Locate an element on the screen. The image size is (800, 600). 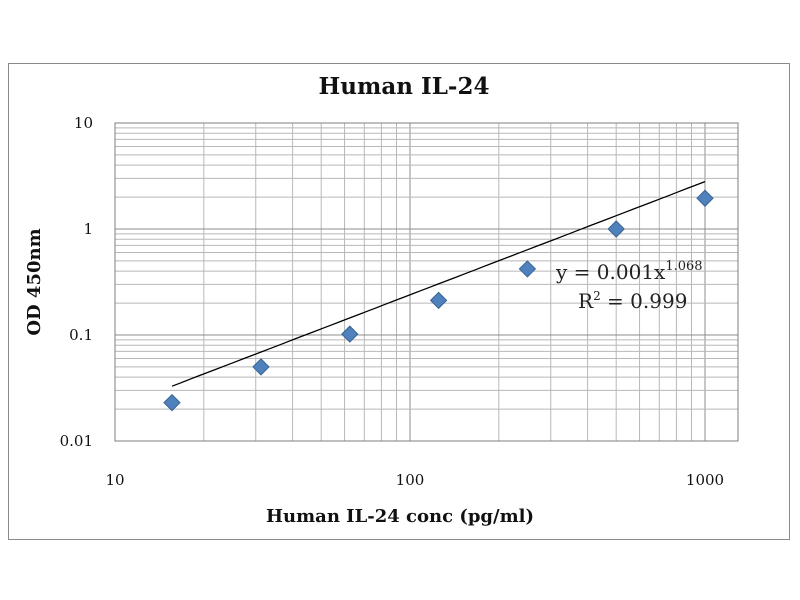
y-tick-label: 0.1 is located at coordinates (81, 335).